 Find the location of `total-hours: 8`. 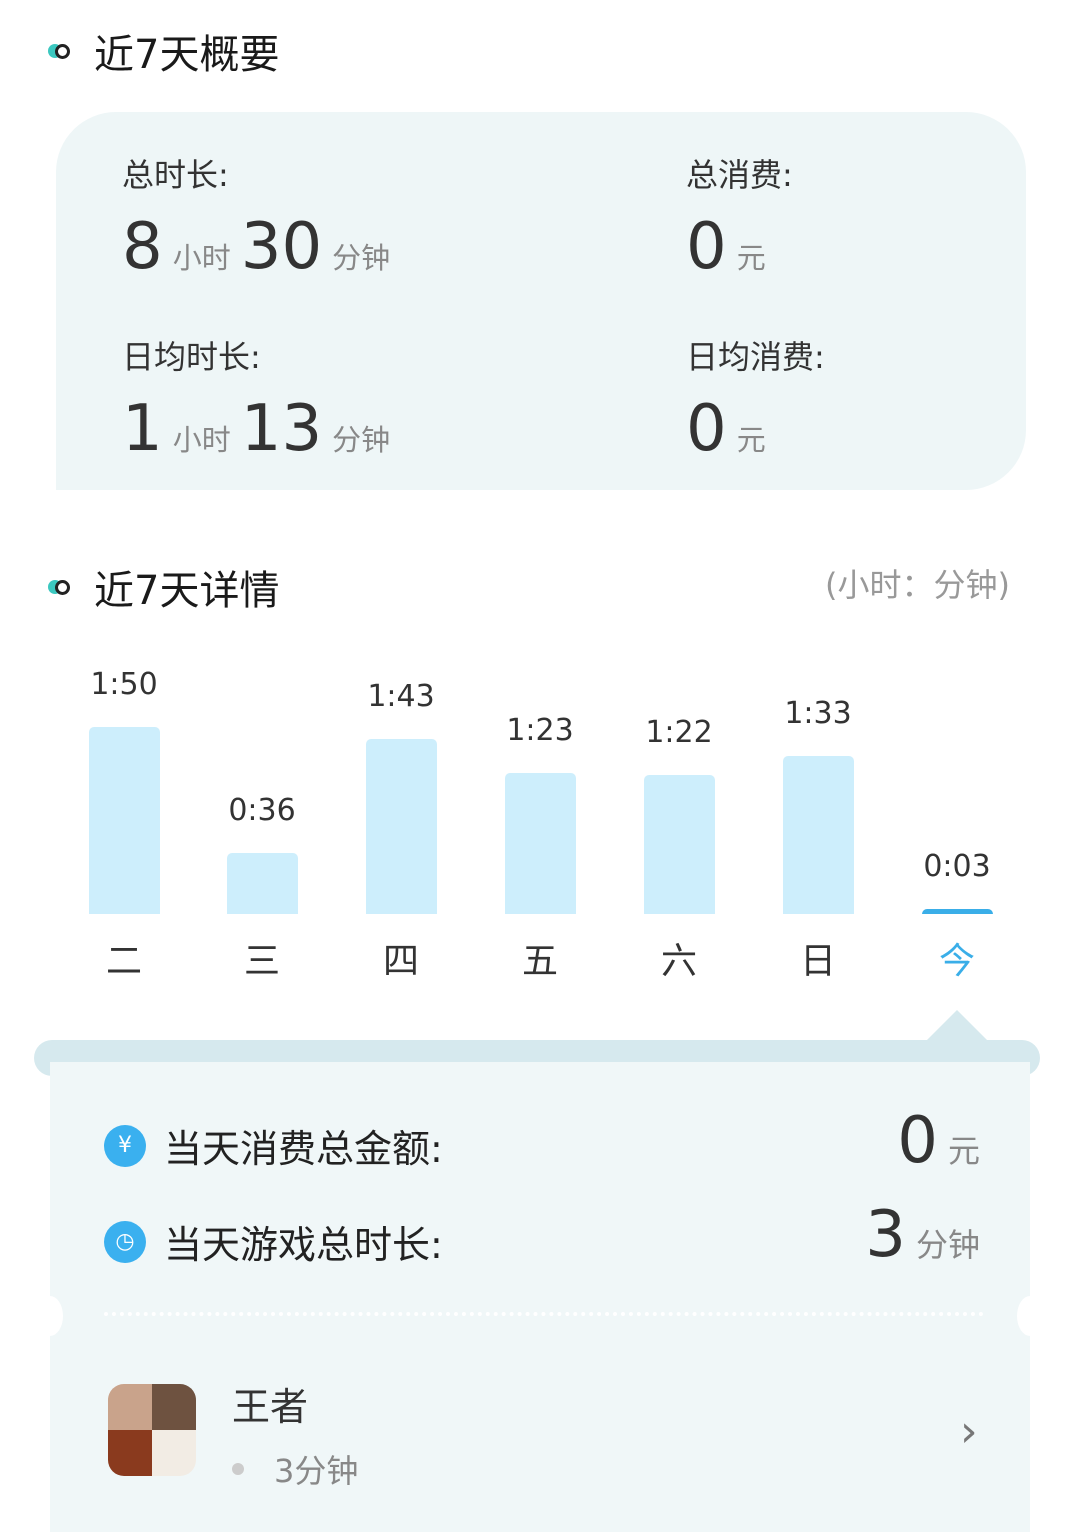

total-hours: 8 is located at coordinates (142, 247).